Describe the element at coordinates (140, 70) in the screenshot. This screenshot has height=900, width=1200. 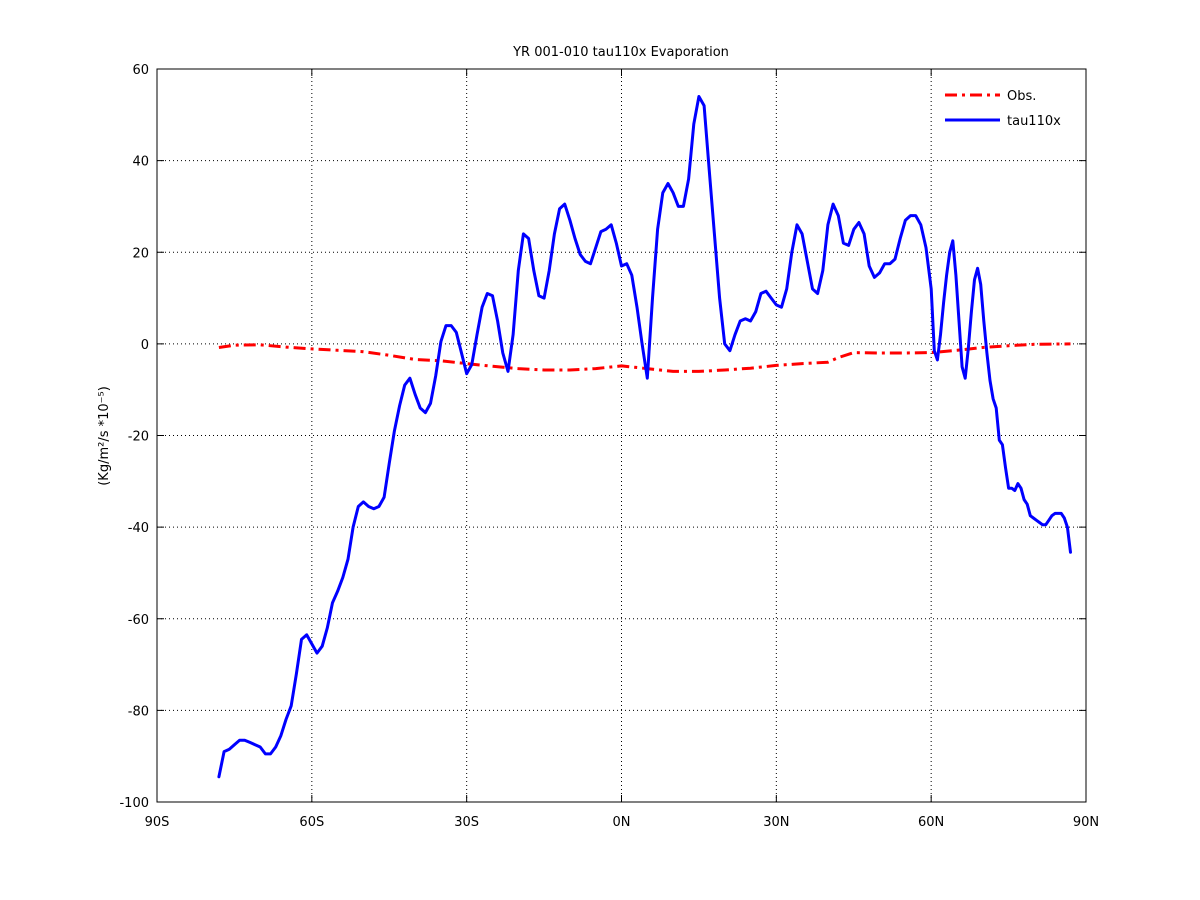
I see `y-tick-label: 60` at that location.